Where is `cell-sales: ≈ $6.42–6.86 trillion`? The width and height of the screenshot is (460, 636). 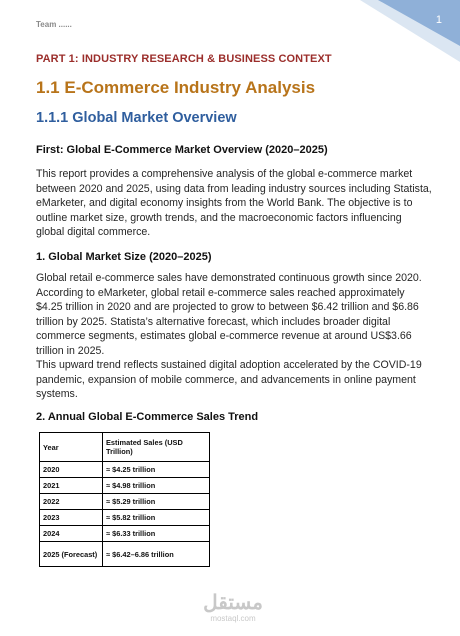 cell-sales: ≈ $6.42–6.86 trillion is located at coordinates (156, 554).